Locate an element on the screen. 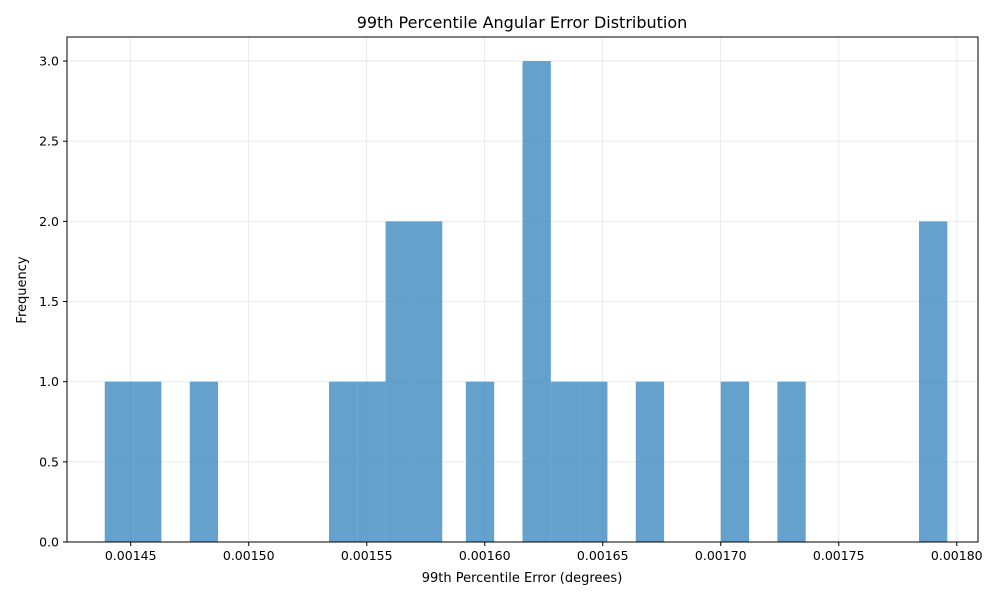 This screenshot has width=1000, height=600. y-axis-title: Frequency is located at coordinates (22, 289).